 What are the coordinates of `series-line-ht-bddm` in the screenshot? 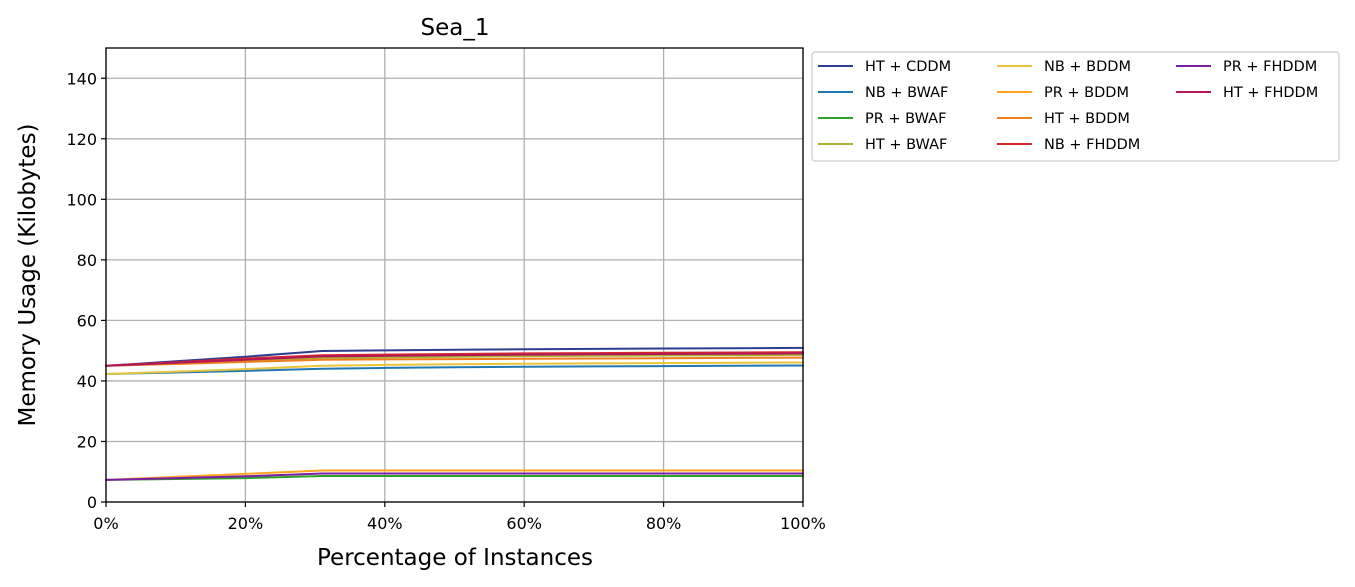 It's located at (454, 361).